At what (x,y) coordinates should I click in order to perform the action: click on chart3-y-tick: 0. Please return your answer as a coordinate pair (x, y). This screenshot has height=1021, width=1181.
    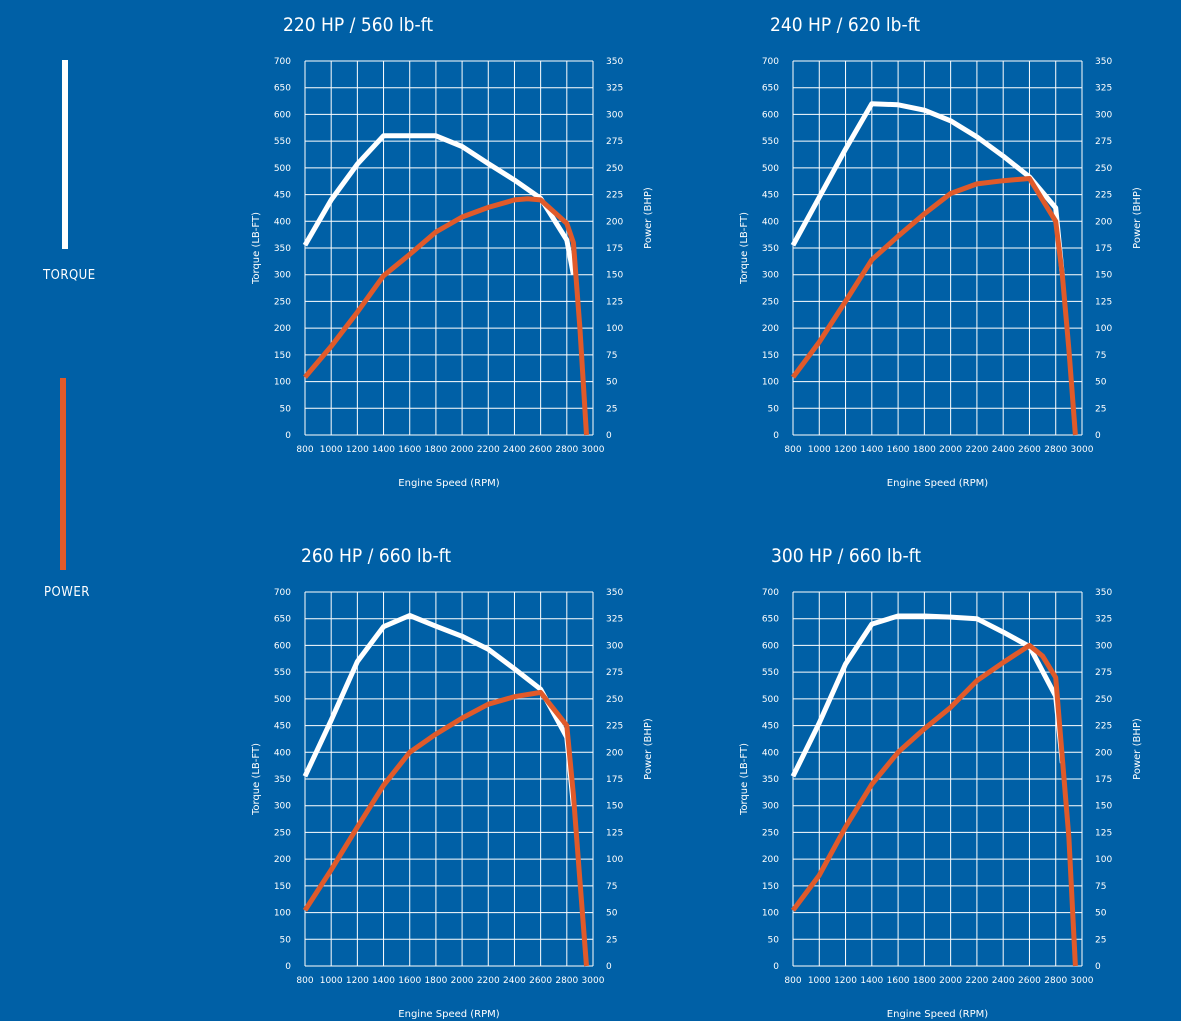
    Looking at the image, I should click on (288, 967).